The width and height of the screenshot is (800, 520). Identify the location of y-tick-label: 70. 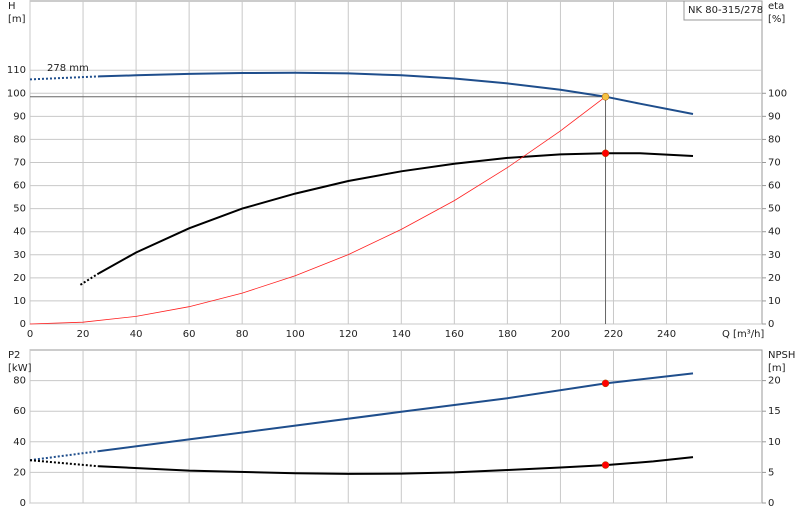
(19, 163).